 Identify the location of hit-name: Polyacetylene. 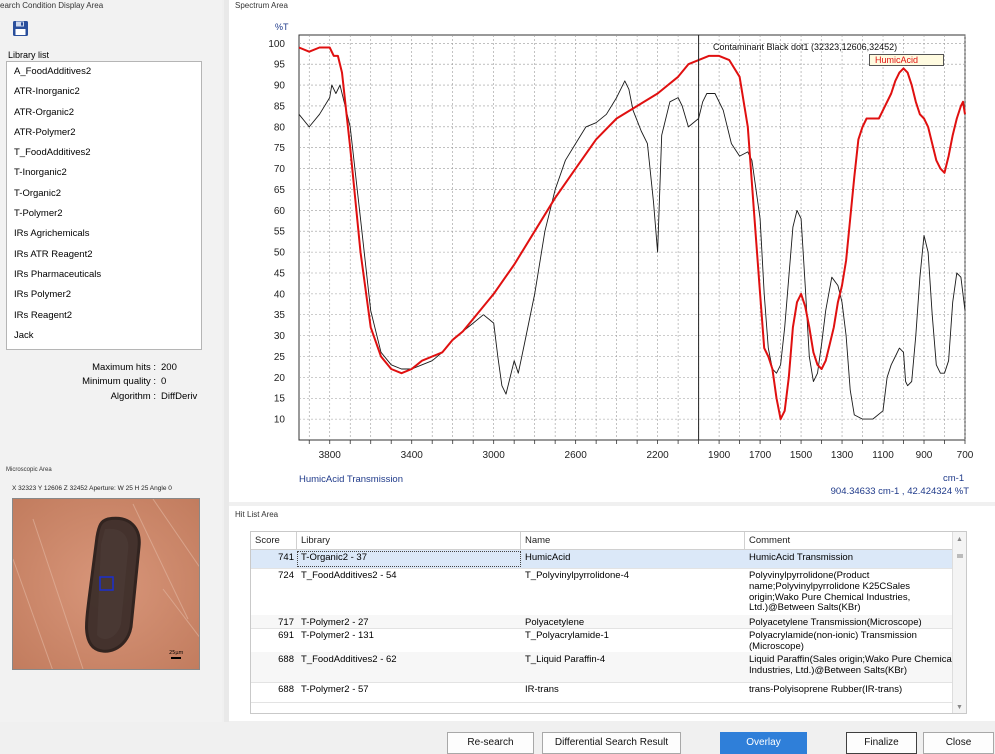
(555, 622).